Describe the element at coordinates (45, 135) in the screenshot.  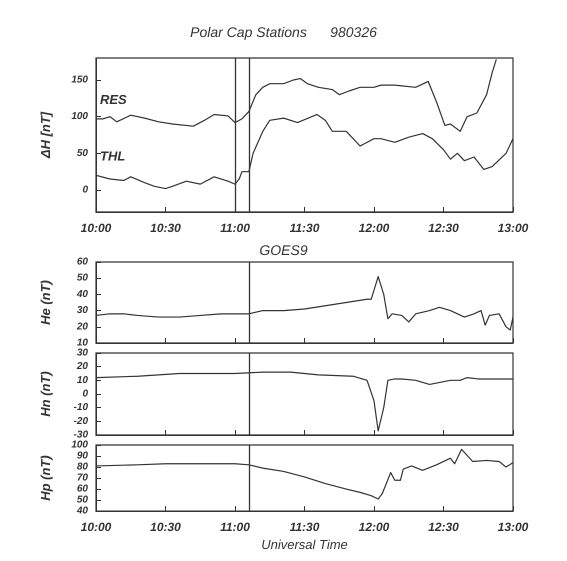
I see `y-axis-title: ΔH [nT]` at that location.